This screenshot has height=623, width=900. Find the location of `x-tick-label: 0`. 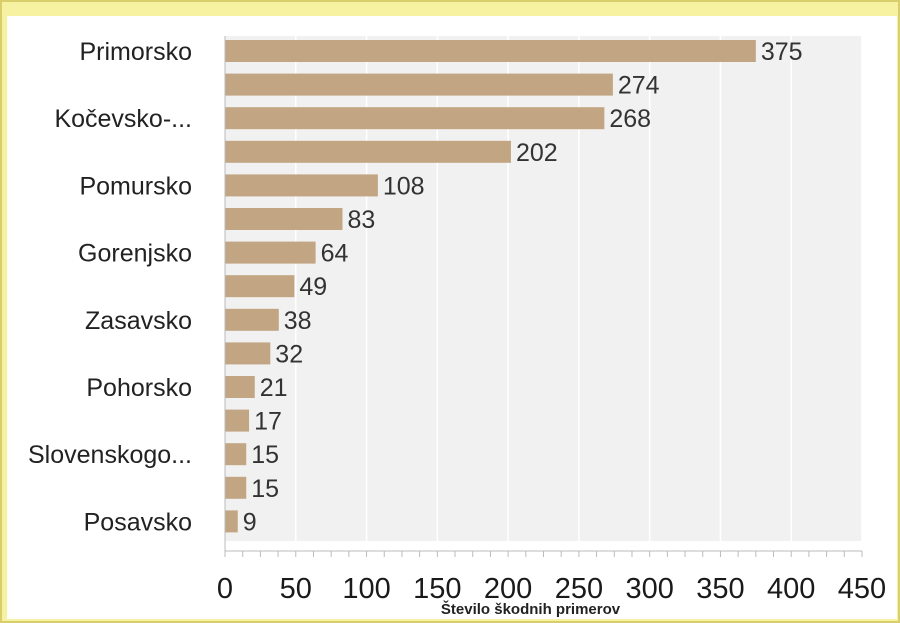

x-tick-label: 0 is located at coordinates (225, 589).